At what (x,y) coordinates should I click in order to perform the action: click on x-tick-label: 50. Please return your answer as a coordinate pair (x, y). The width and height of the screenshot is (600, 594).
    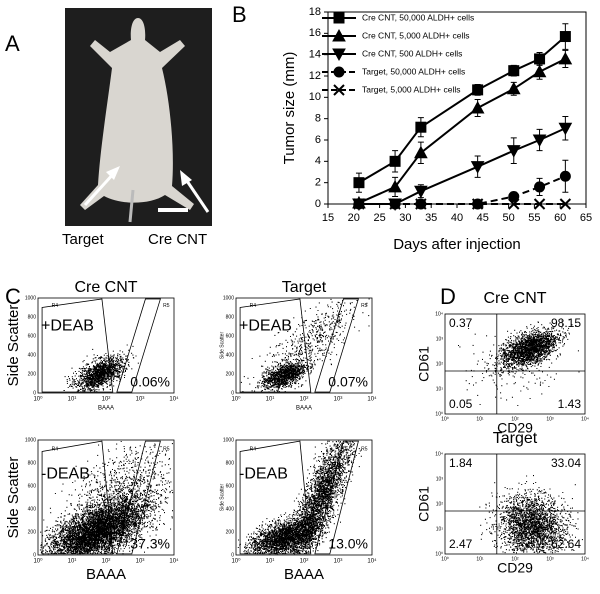
    Looking at the image, I should click on (508, 218).